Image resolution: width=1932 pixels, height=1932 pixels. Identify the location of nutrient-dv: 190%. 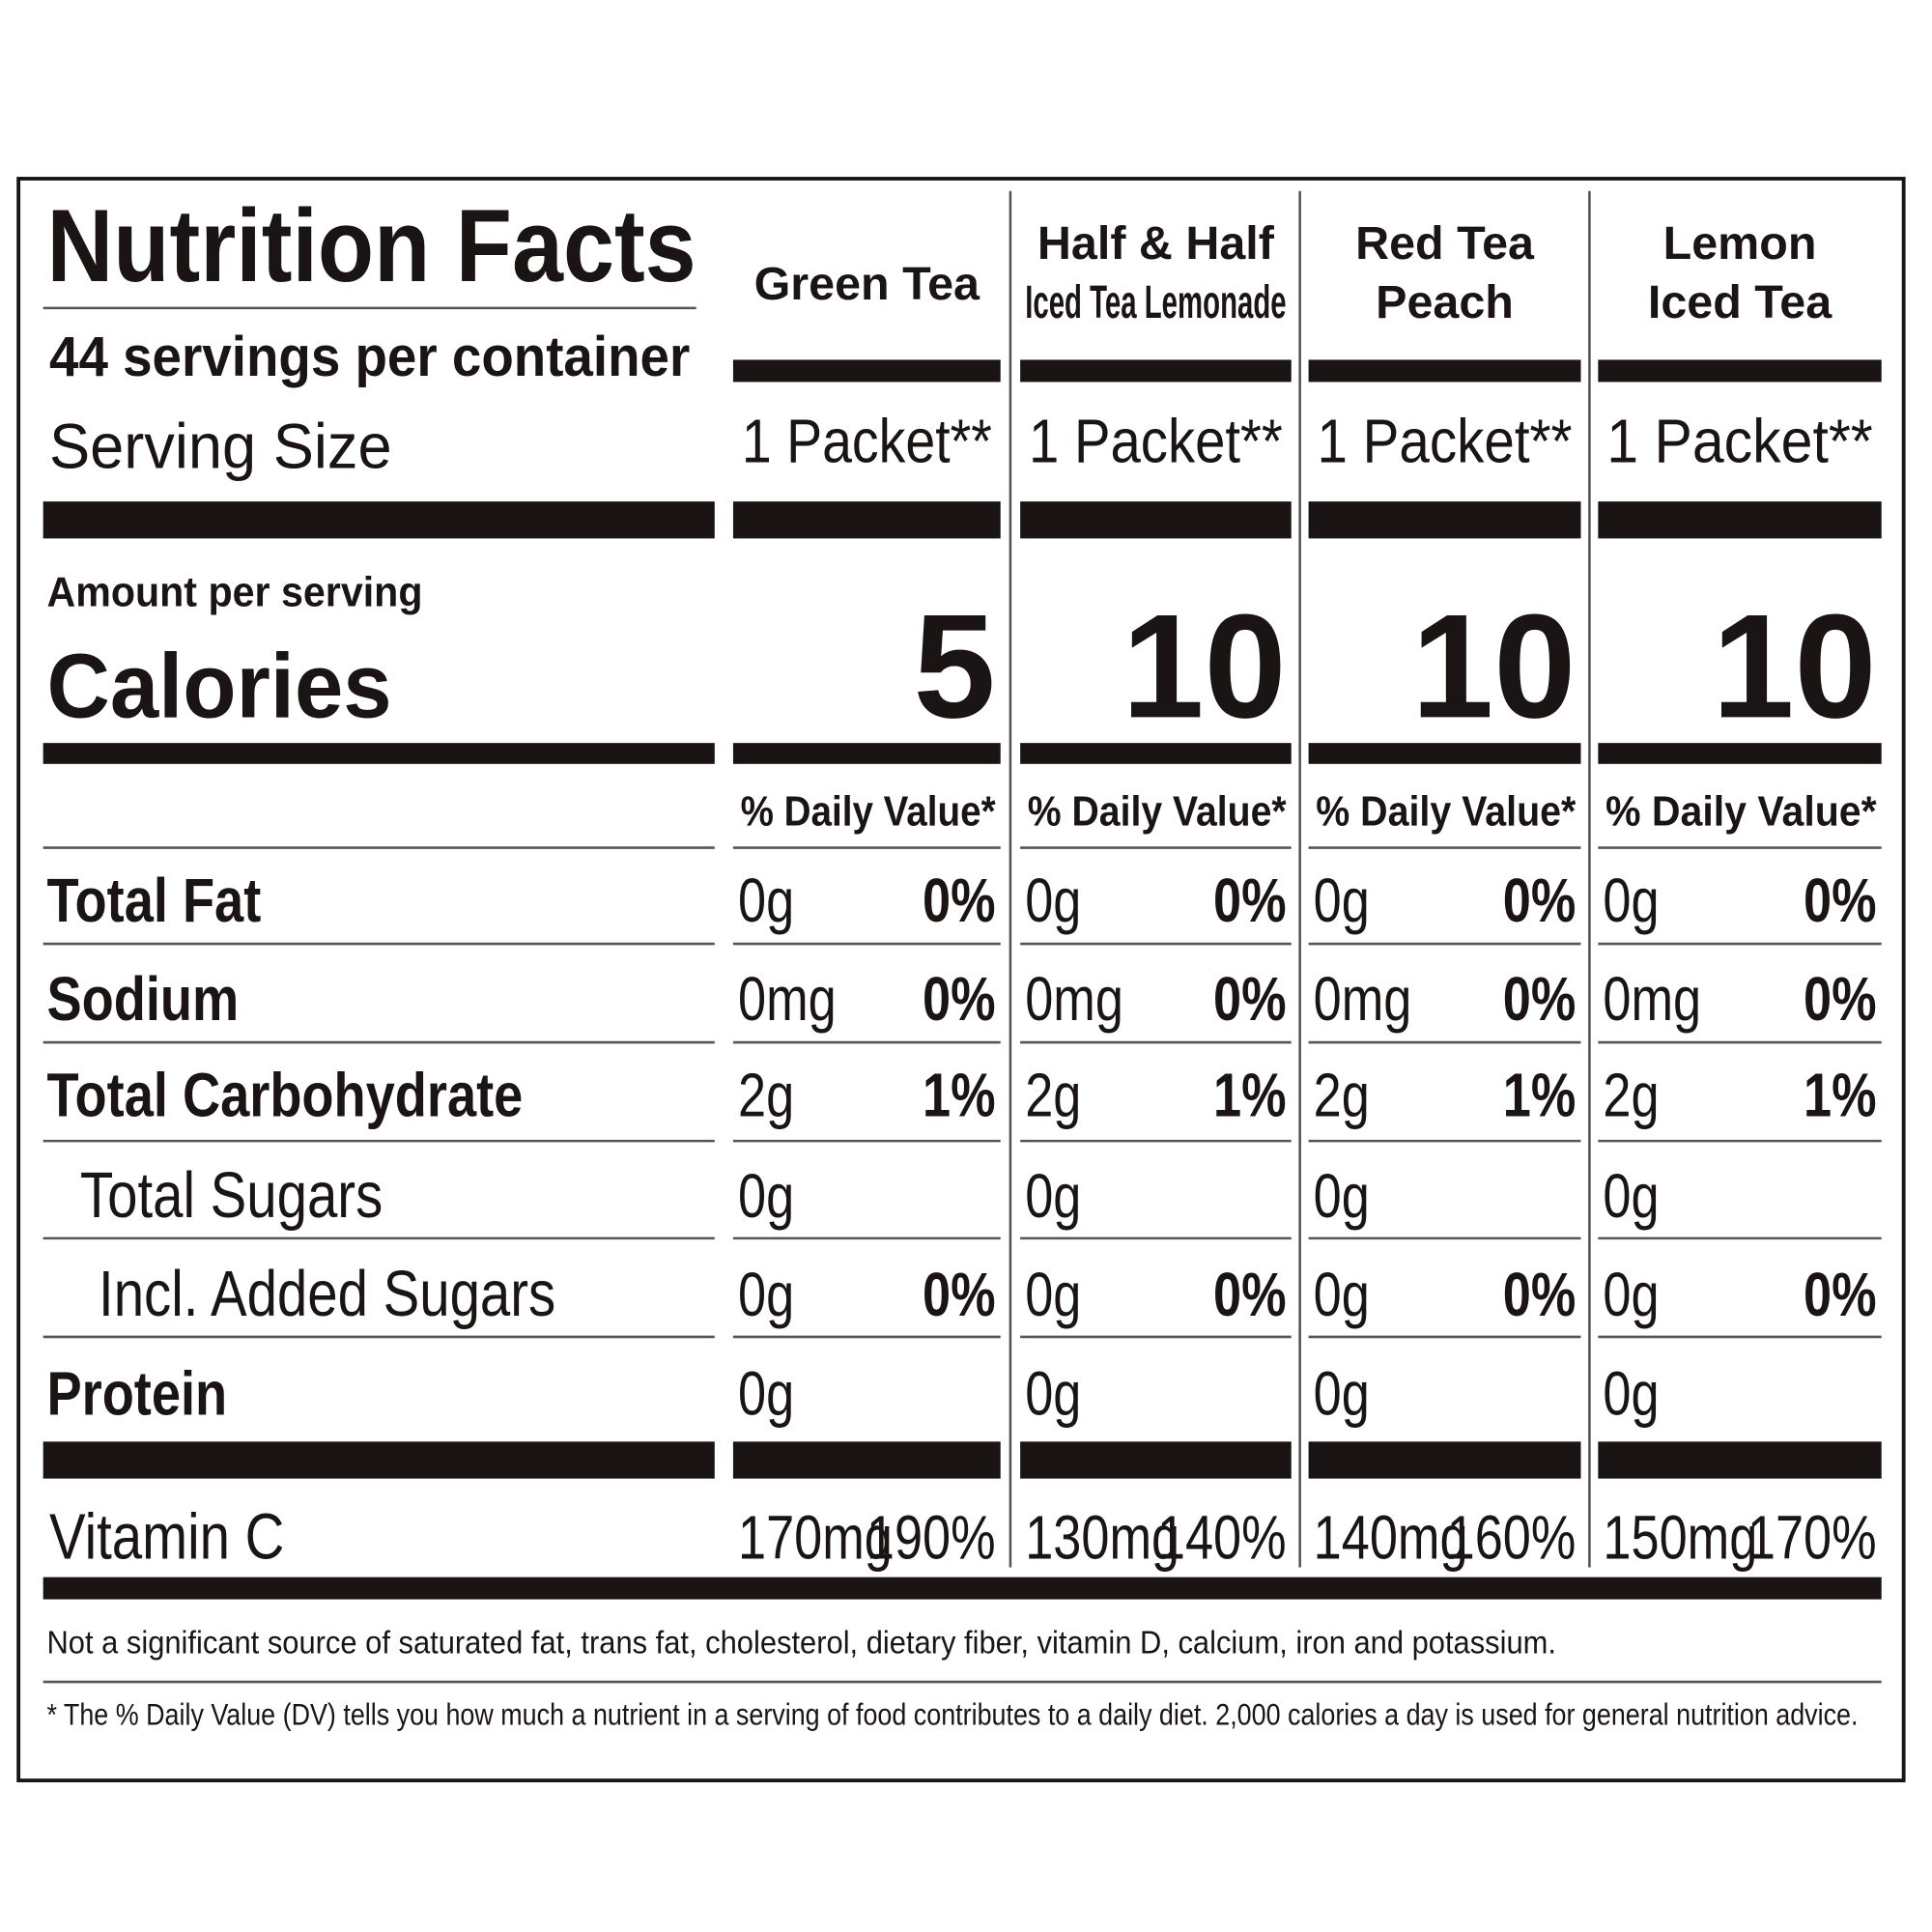
(931, 1538).